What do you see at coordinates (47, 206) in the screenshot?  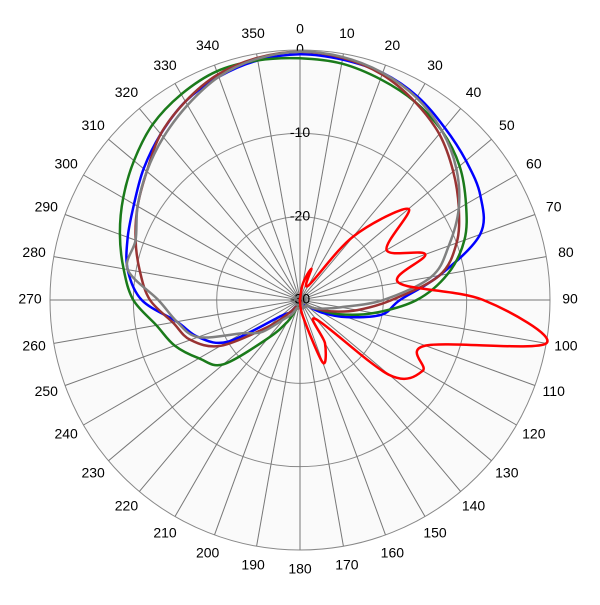 I see `angle-label: 290` at bounding box center [47, 206].